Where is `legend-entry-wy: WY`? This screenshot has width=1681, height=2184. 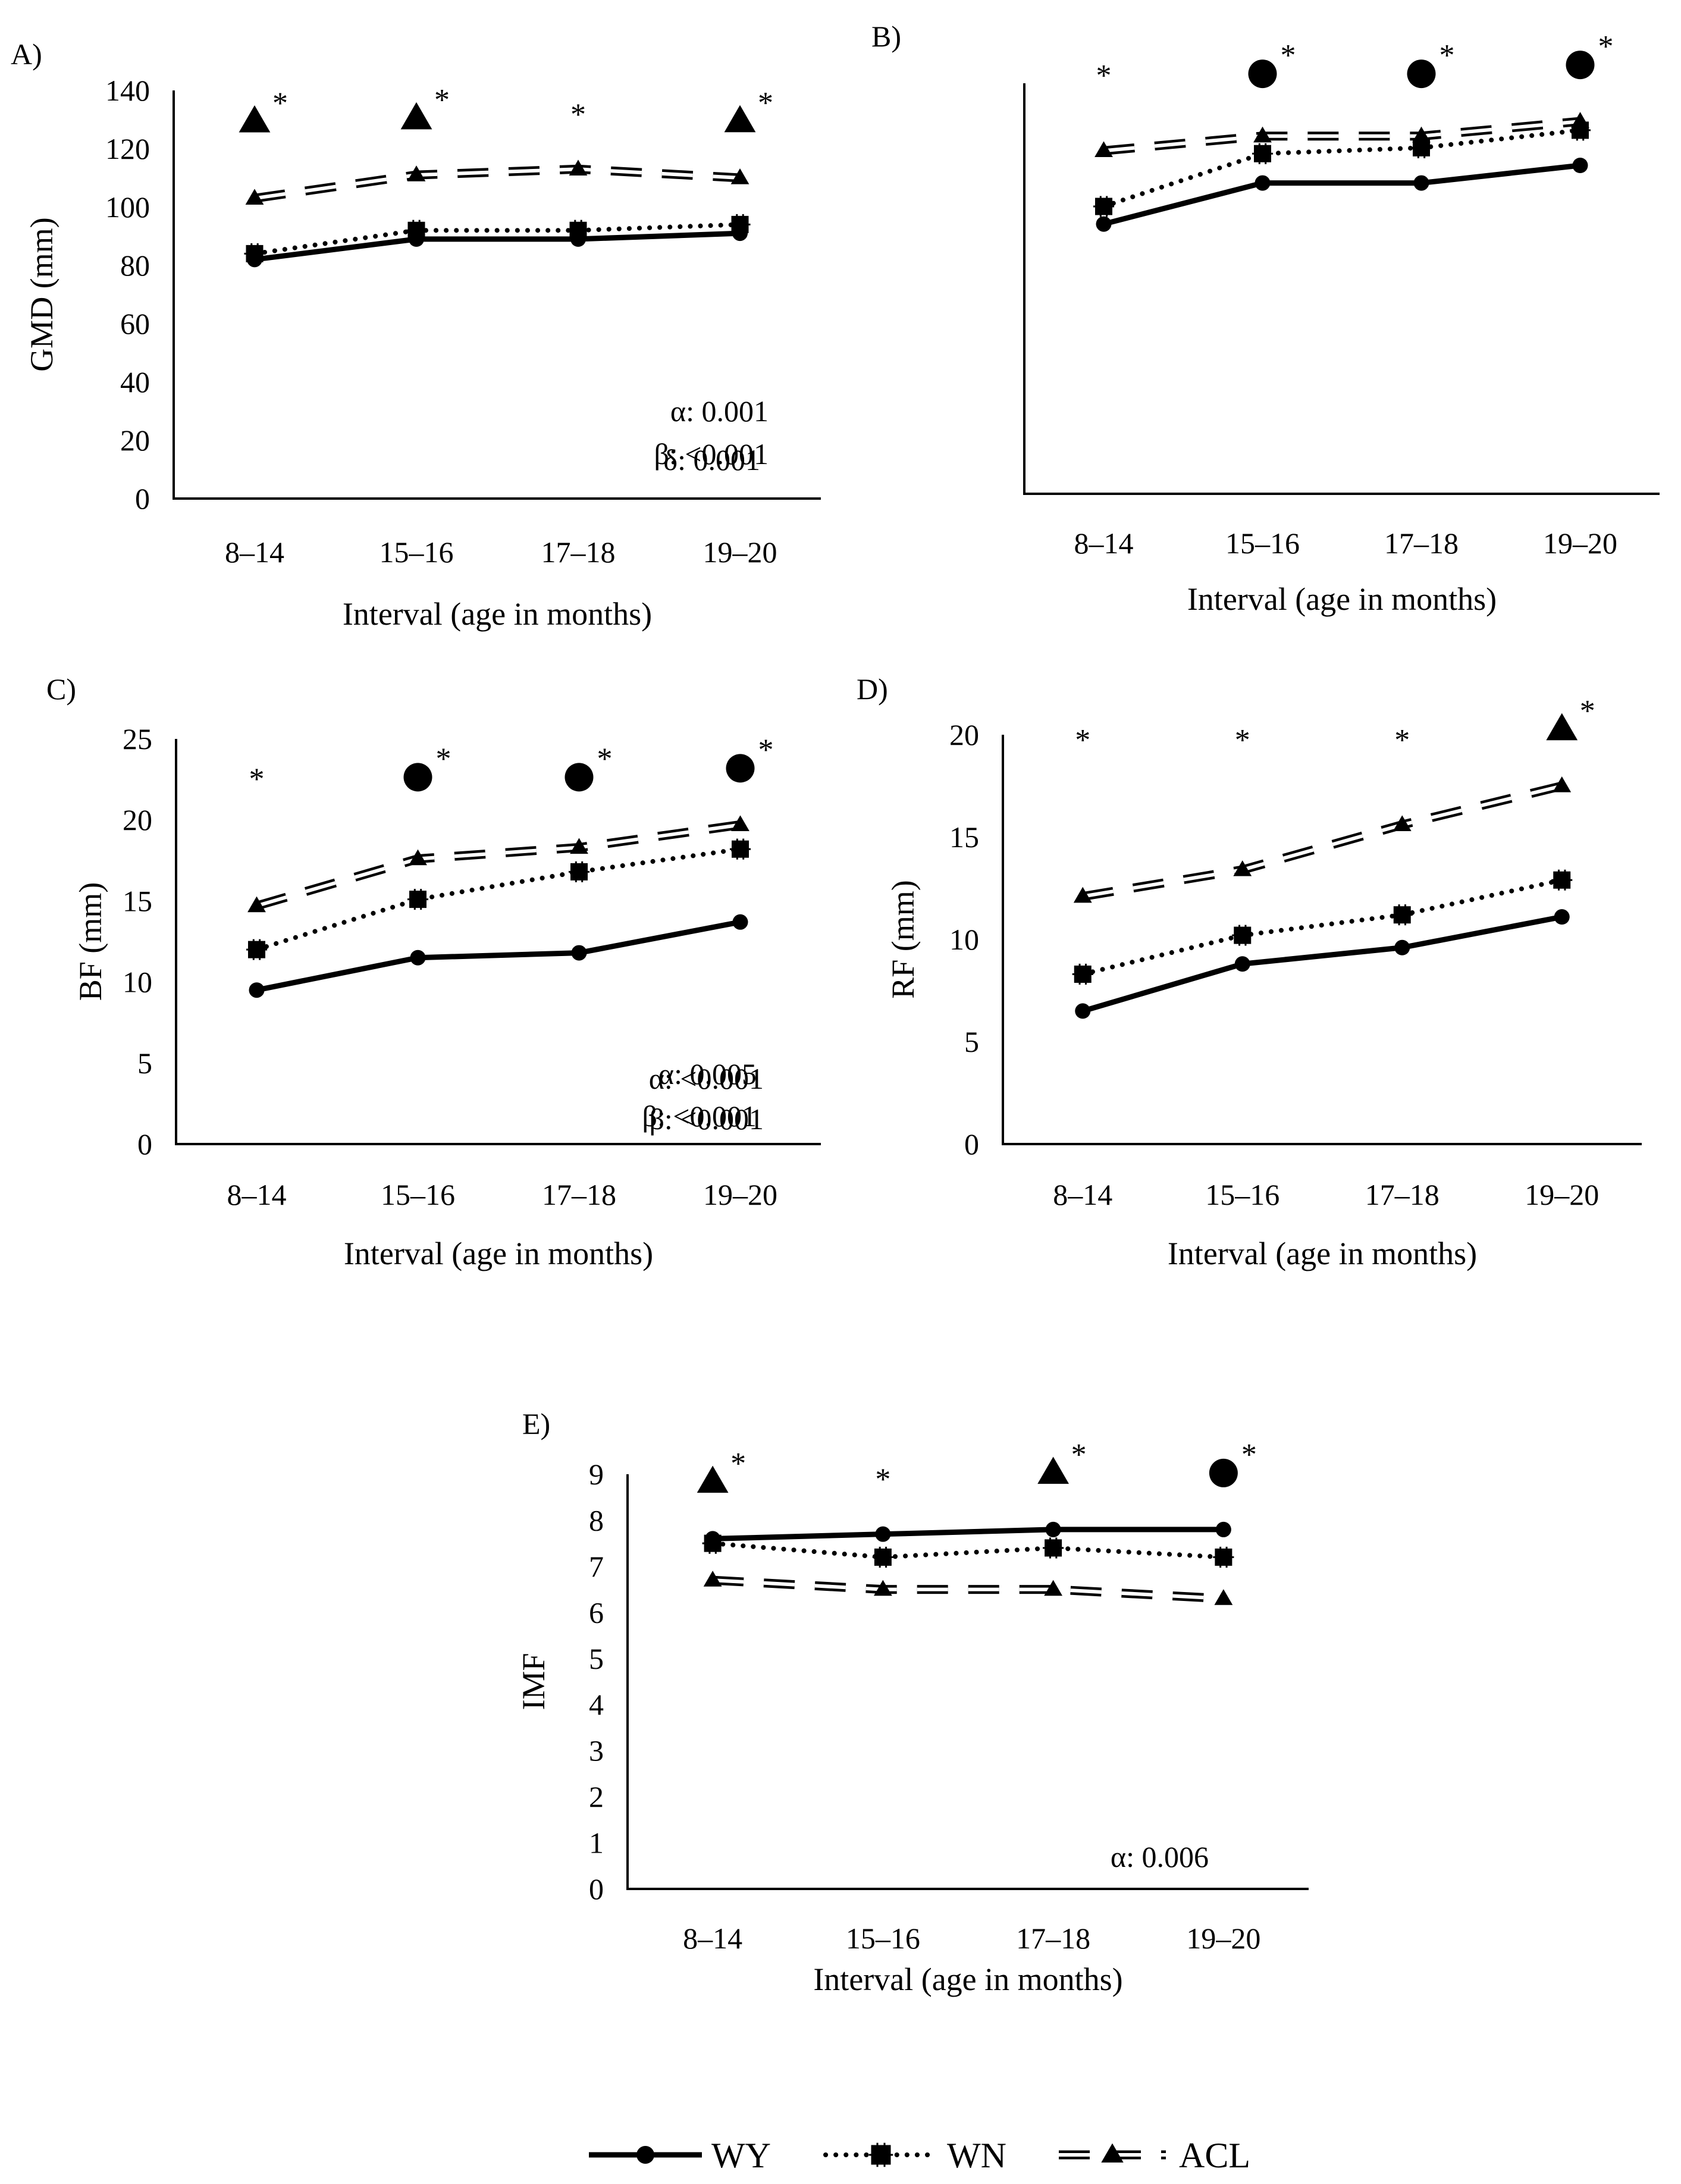 legend-entry-wy: WY is located at coordinates (680, 2155).